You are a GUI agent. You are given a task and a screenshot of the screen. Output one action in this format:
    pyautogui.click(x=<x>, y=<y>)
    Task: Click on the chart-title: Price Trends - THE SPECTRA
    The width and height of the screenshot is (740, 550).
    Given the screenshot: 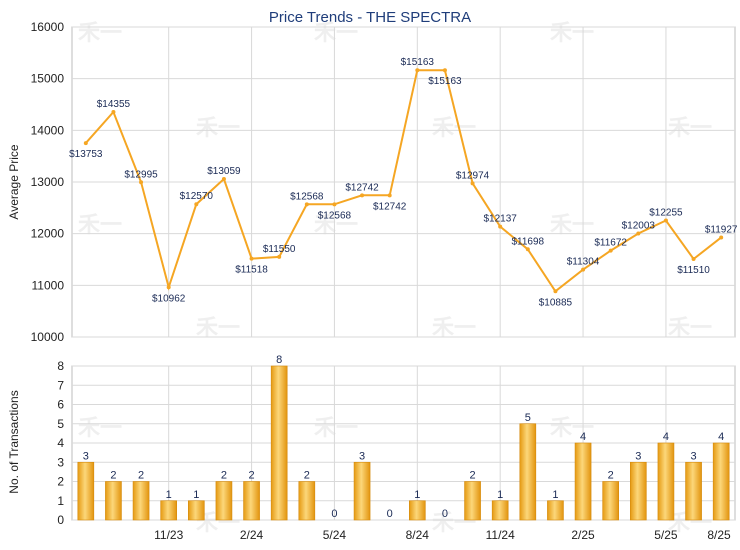 What is the action you would take?
    pyautogui.click(x=370, y=17)
    